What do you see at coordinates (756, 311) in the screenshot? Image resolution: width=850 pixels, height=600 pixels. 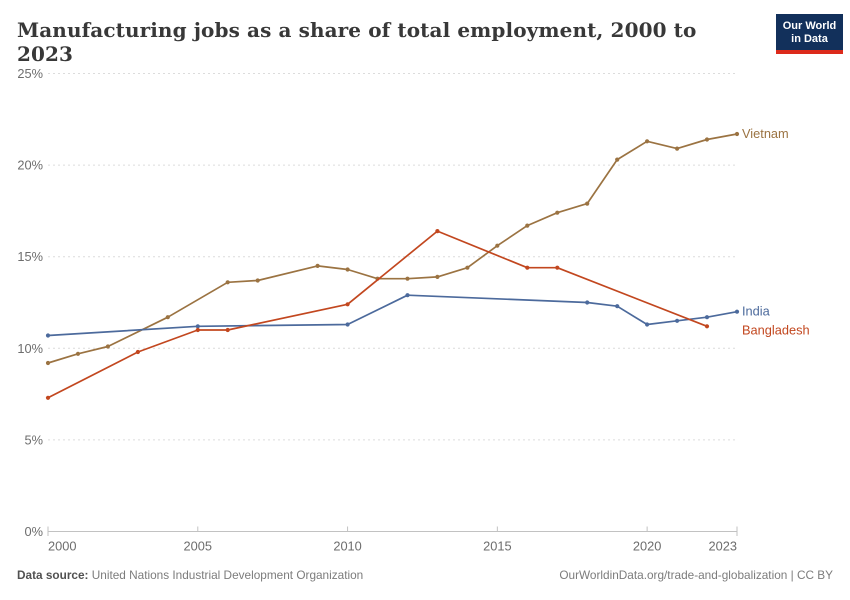 I see `series-label-india: India` at bounding box center [756, 311].